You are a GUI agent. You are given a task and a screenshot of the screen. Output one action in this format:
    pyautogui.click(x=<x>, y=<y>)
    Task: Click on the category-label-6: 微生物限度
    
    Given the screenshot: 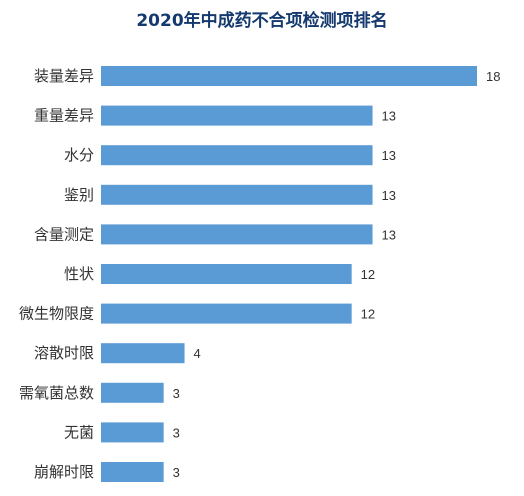 What is the action you would take?
    pyautogui.click(x=56, y=314)
    